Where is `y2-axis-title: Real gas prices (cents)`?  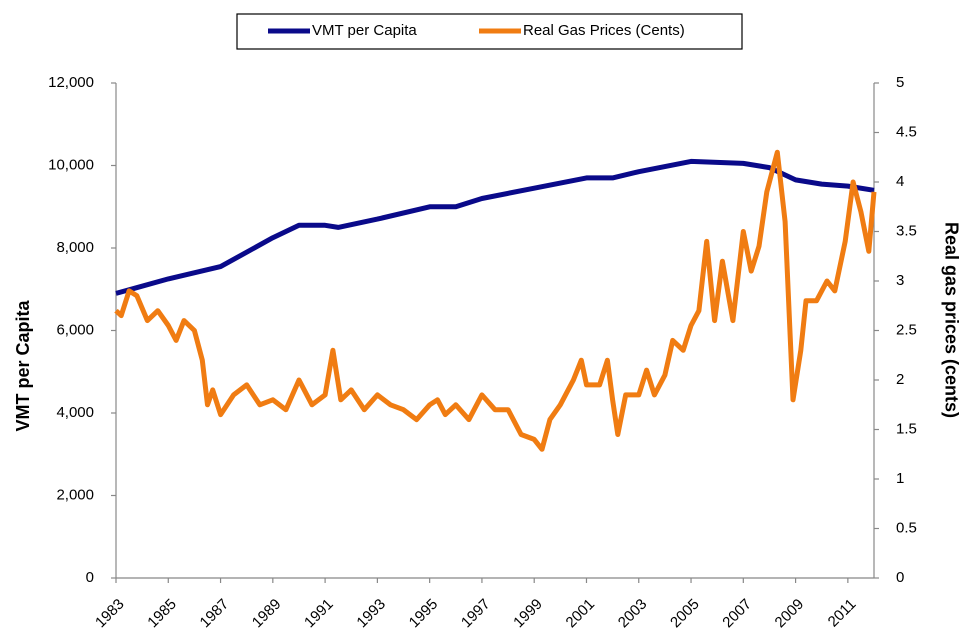 y2-axis-title: Real gas prices (cents) is located at coordinates (951, 320).